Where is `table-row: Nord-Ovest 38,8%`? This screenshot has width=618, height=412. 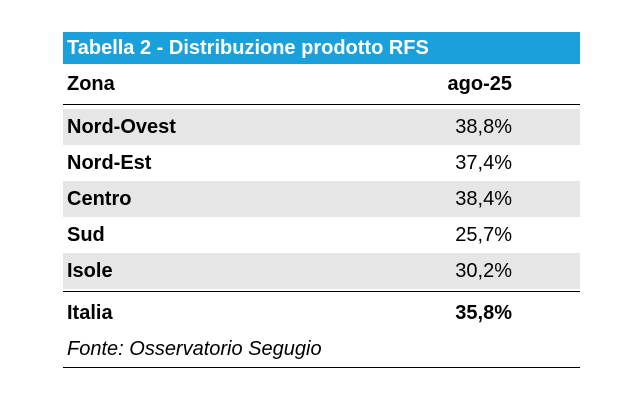 table-row: Nord-Ovest 38,8% is located at coordinates (321, 127).